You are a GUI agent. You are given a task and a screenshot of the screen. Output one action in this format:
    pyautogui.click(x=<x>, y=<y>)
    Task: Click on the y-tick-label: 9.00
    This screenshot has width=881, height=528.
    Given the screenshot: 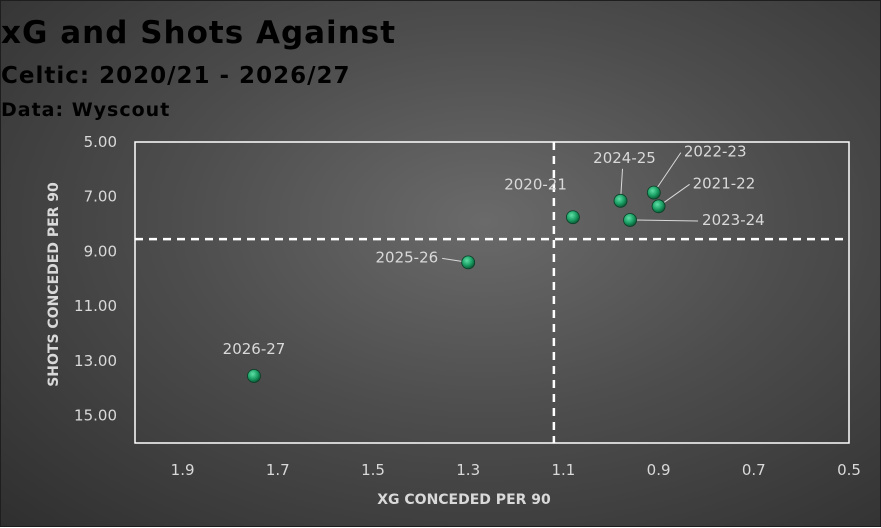 What is the action you would take?
    pyautogui.click(x=100, y=251)
    